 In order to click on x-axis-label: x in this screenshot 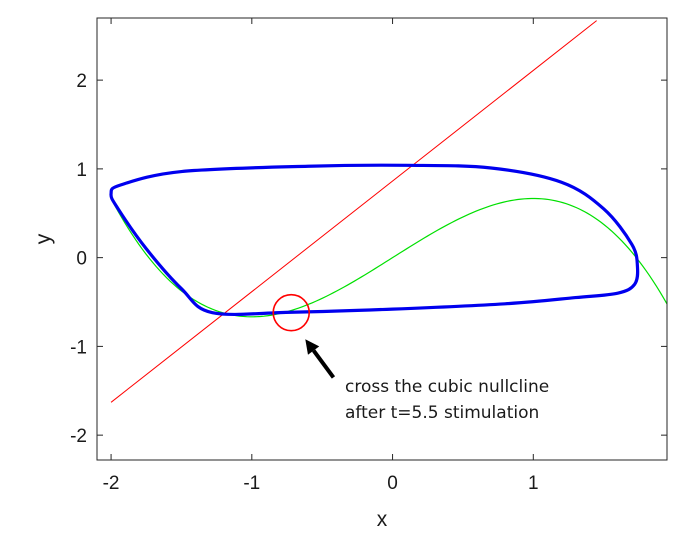, I will do `click(382, 519)`.